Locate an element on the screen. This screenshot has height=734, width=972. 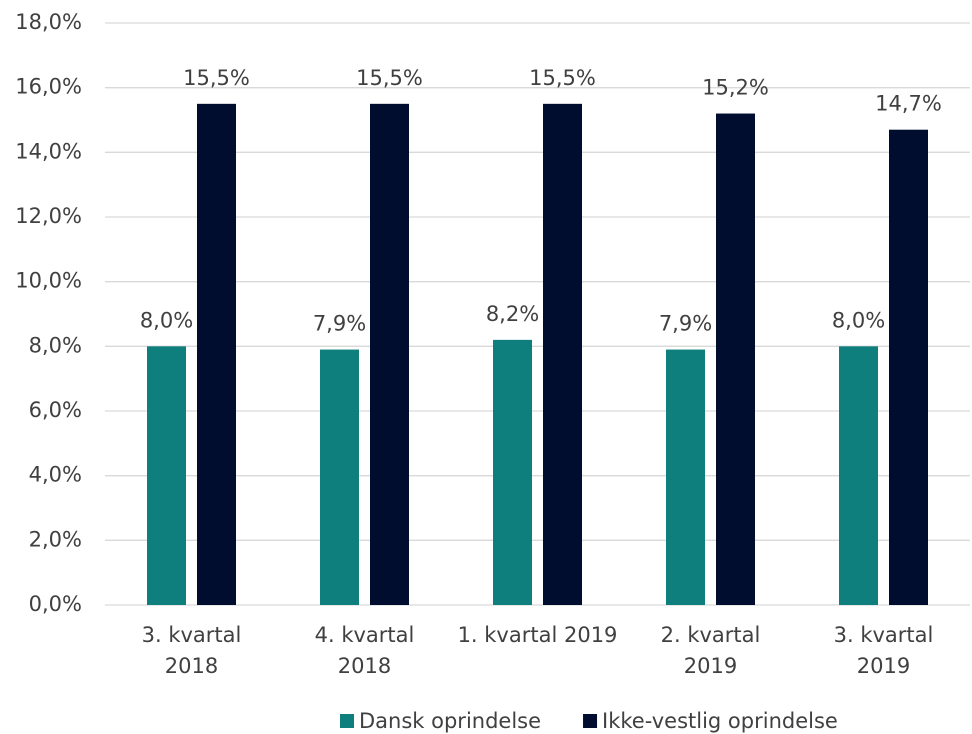
y-tick-label: 4,0% is located at coordinates (55, 475).